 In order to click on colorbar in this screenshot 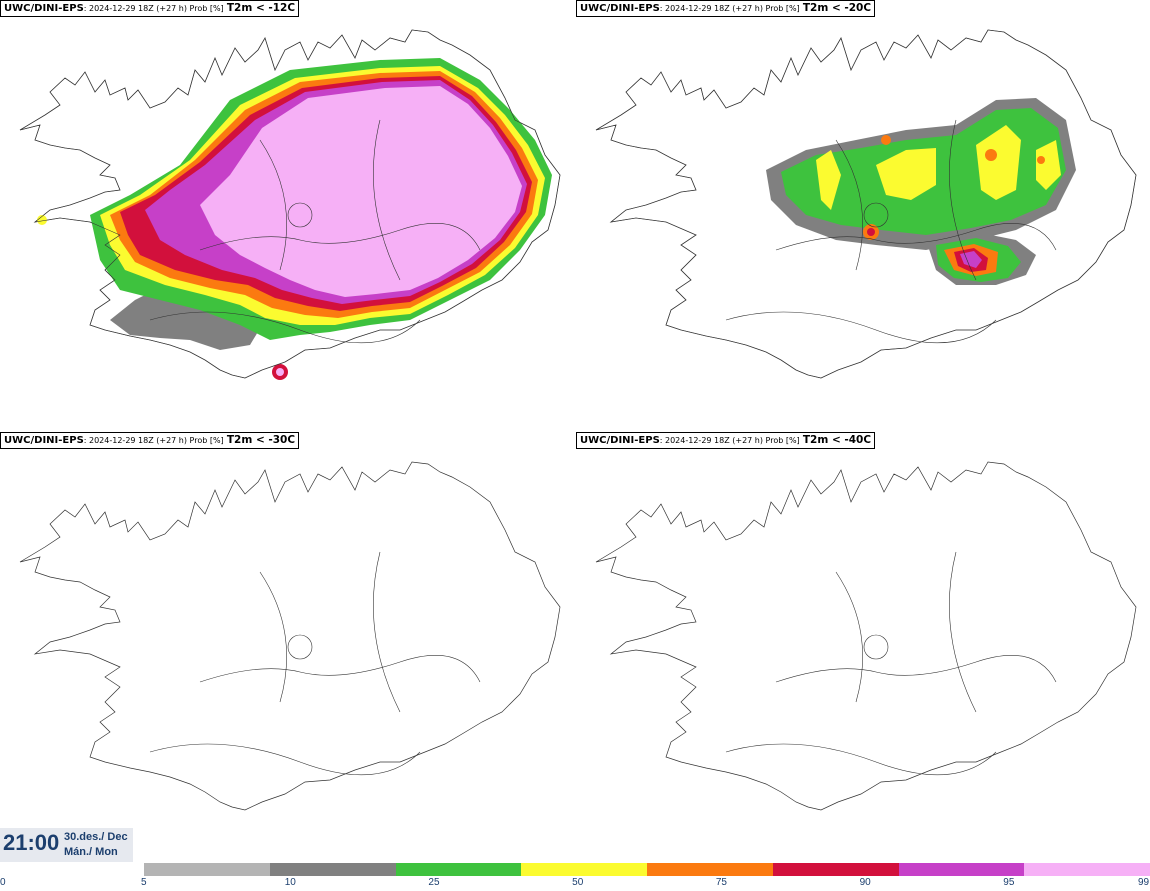, I will do `click(647, 869)`.